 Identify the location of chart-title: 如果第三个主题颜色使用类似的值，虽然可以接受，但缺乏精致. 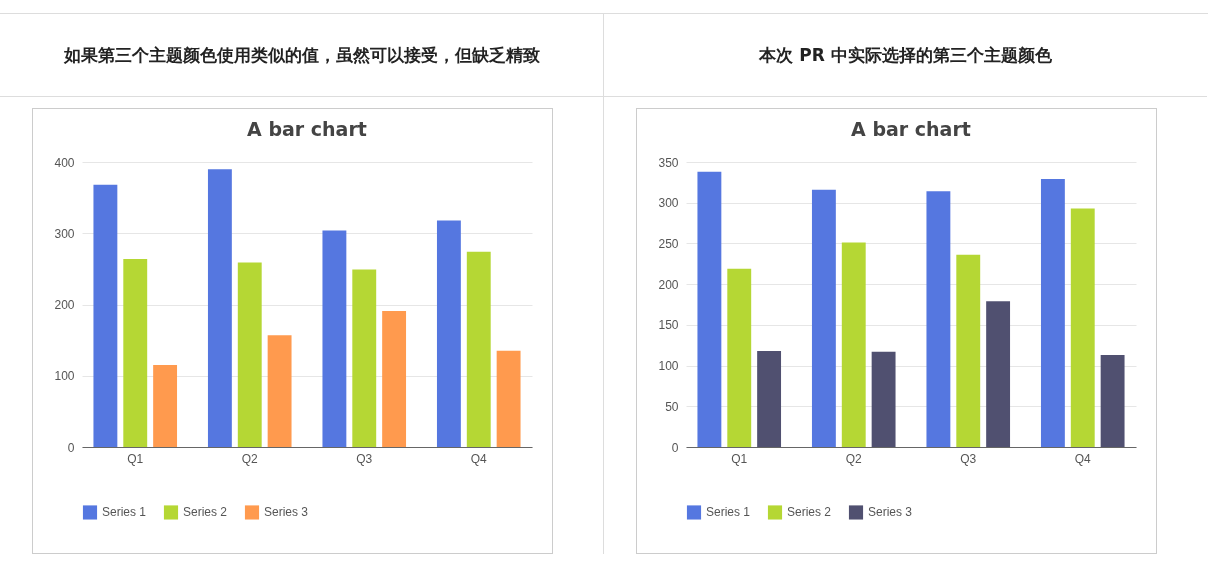
(301, 55).